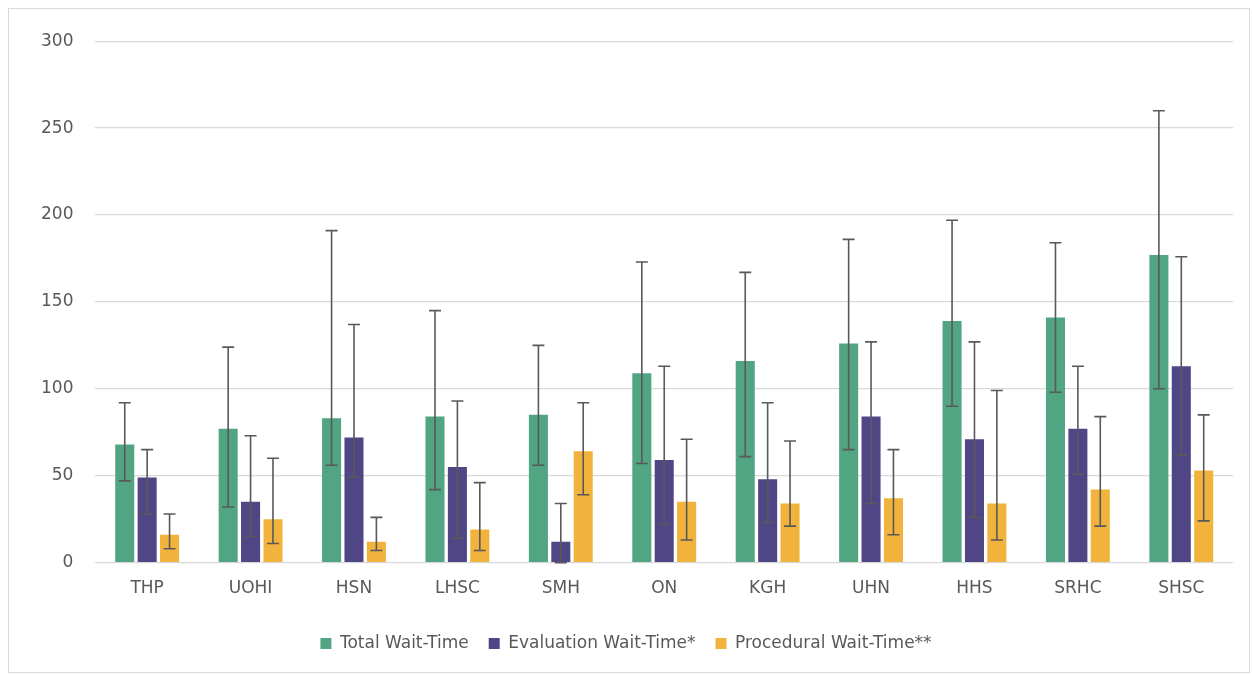  Describe the element at coordinates (57, 126) in the screenshot. I see `y-tick-label: 250` at that location.